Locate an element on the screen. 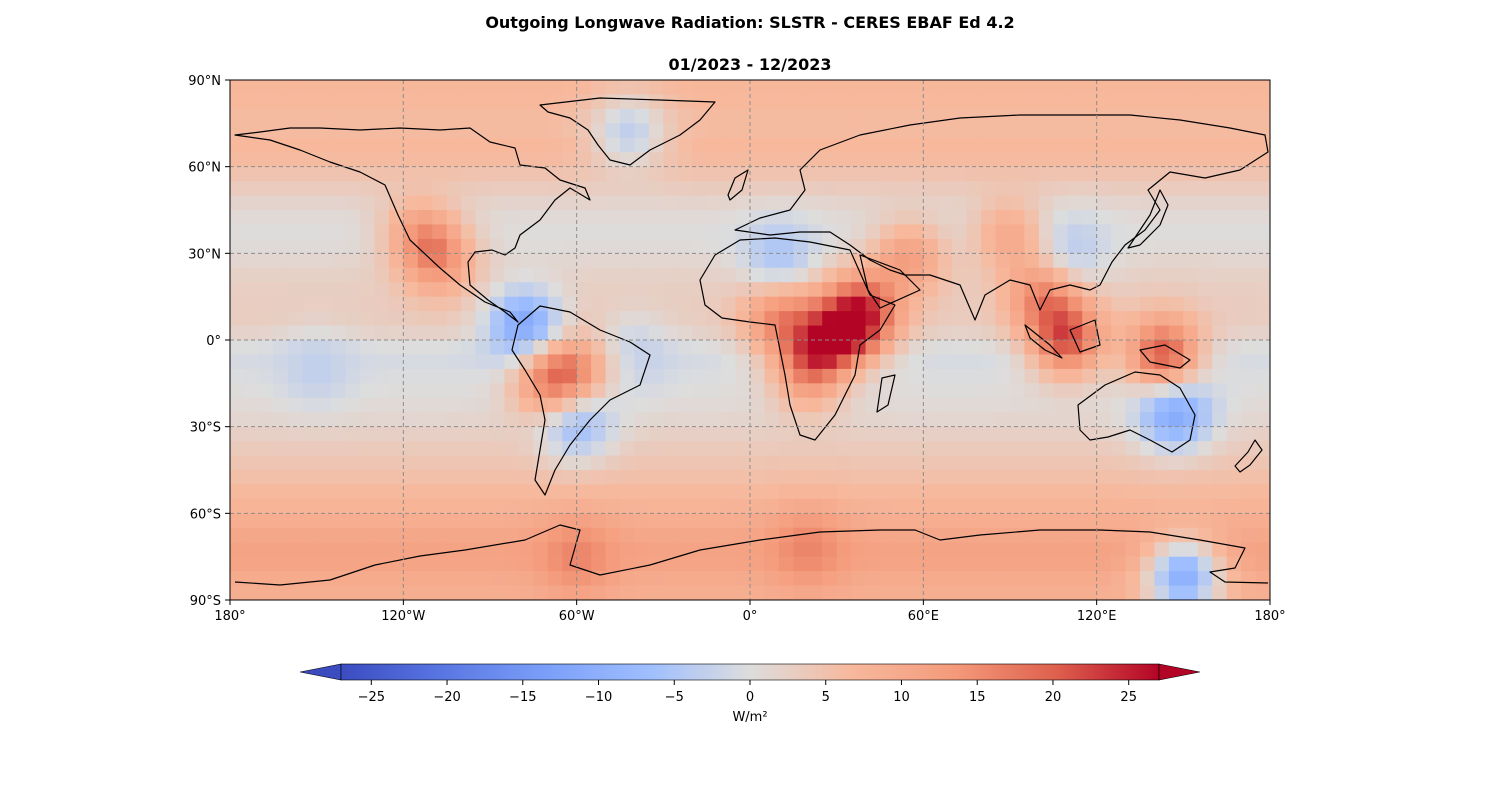 The width and height of the screenshot is (1500, 800). coastline-africa is located at coordinates (797, 339).